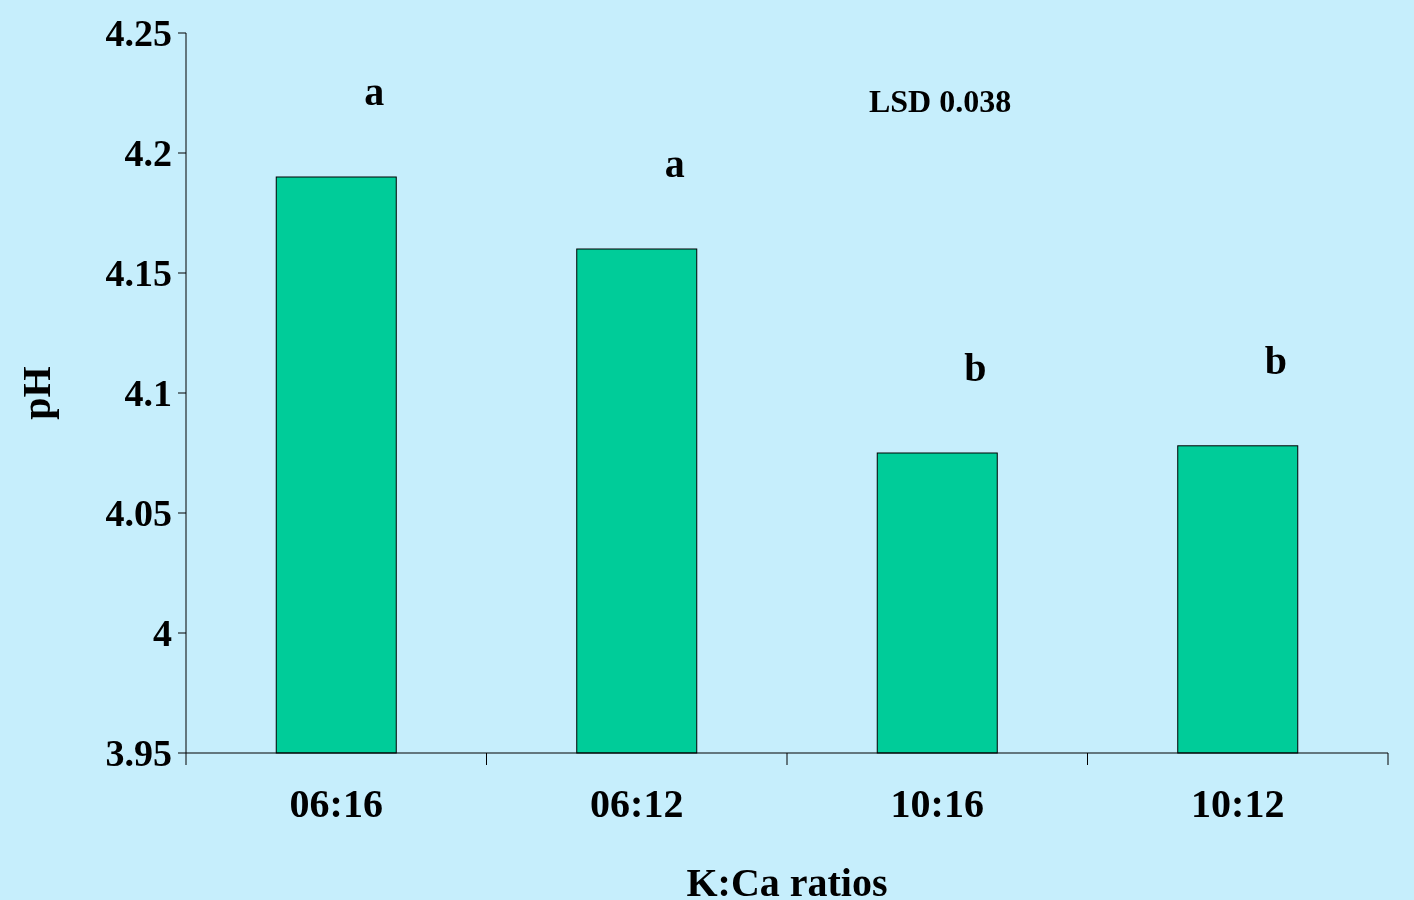  What do you see at coordinates (937, 803) in the screenshot?
I see `x-tick-label: 10:16` at bounding box center [937, 803].